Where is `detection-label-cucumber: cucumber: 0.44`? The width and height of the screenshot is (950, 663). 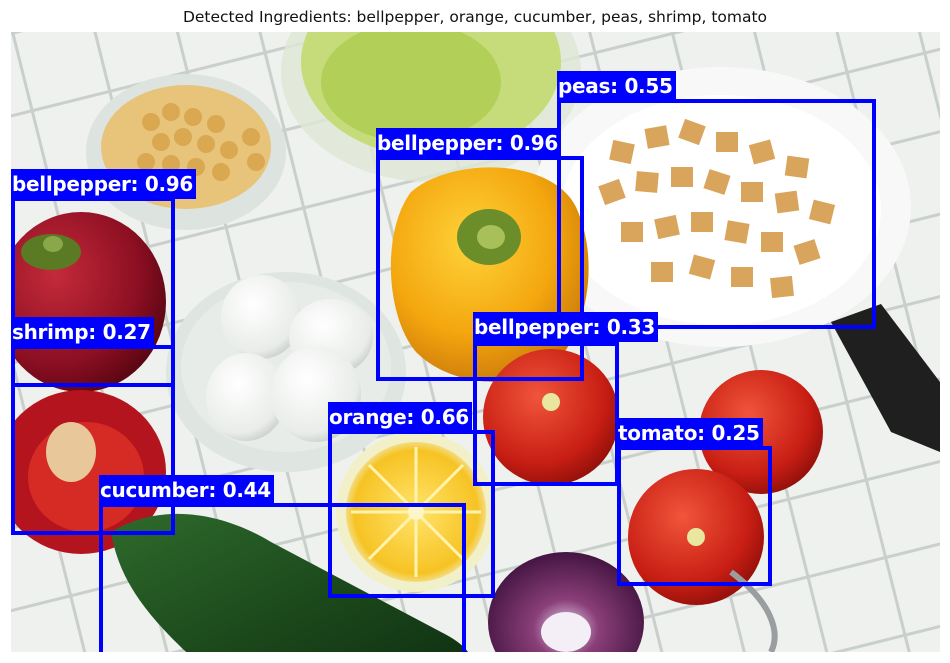 detection-label-cucumber: cucumber: 0.44 is located at coordinates (186, 490).